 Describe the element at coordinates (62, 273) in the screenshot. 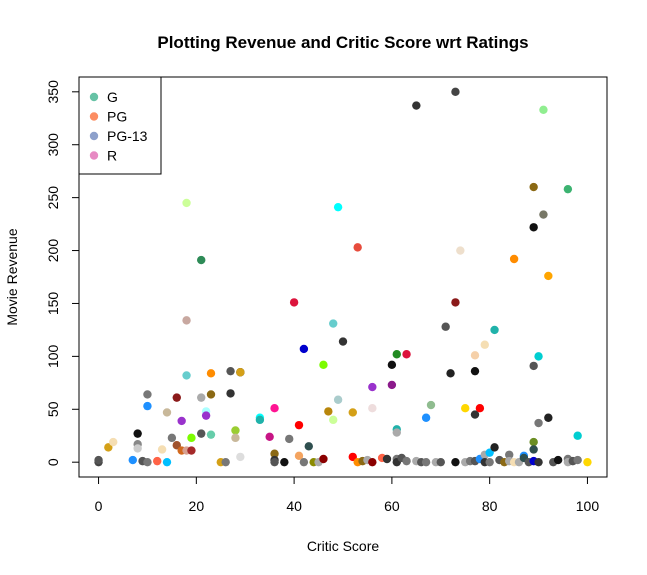

I see `y-axis: 0 50 100 150 200 250 300 350` at that location.